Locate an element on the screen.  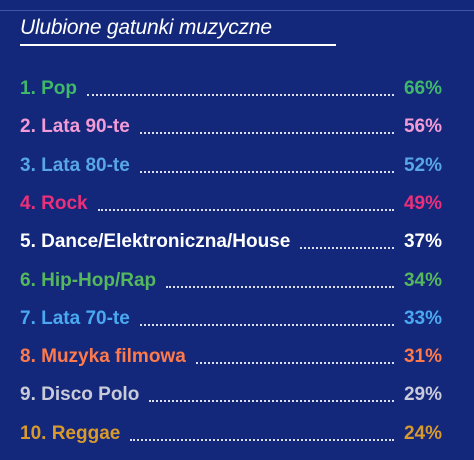
genre-percentage: 37% is located at coordinates (422, 242).